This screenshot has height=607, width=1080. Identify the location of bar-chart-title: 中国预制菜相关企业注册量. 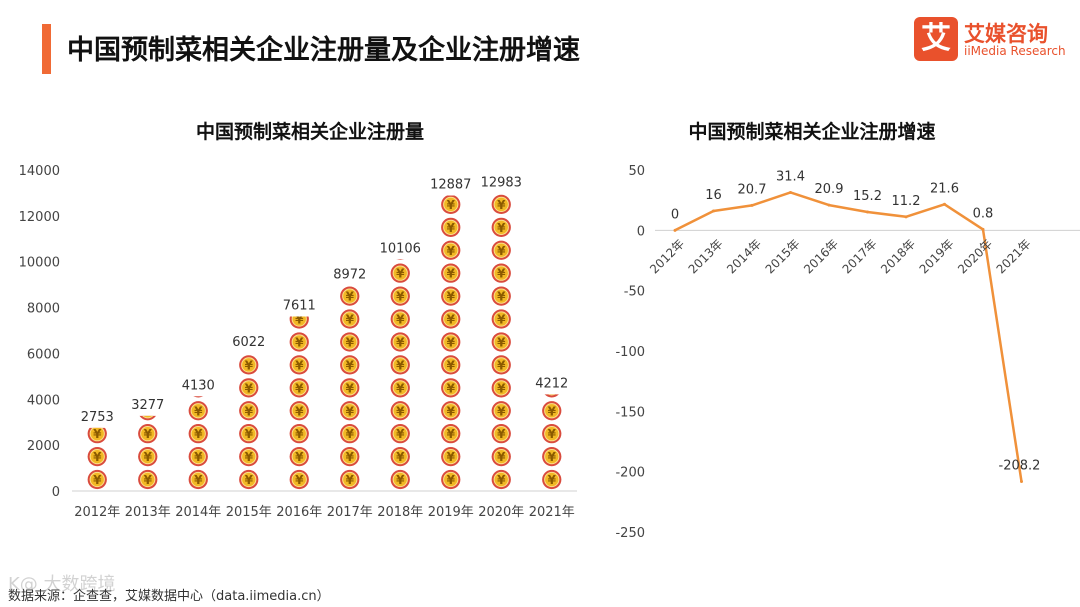
(309, 132).